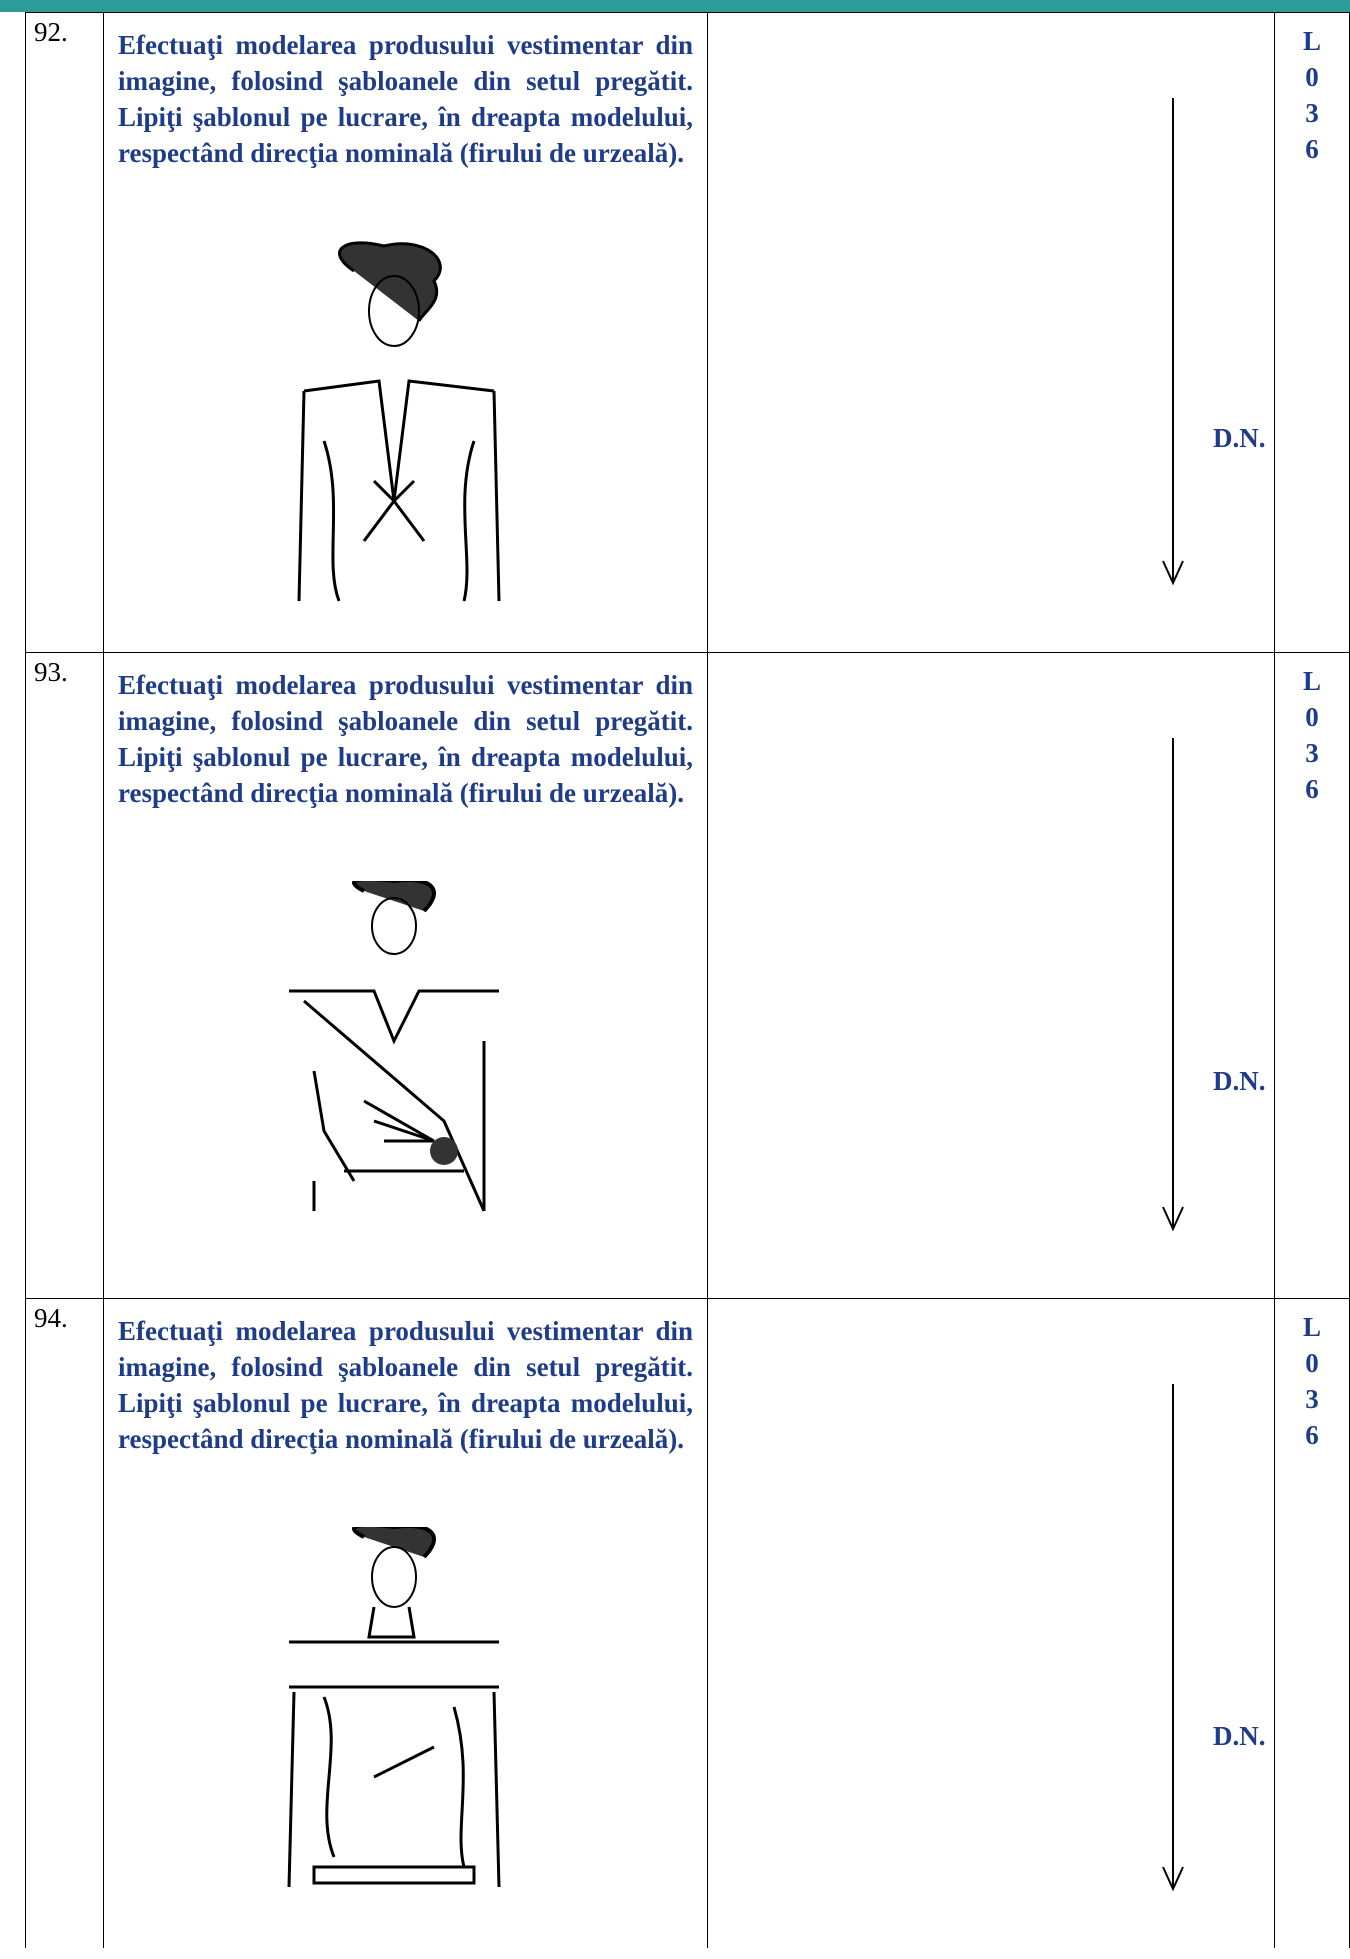 The height and width of the screenshot is (1959, 1350). I want to click on row-number: 93., so click(65, 975).